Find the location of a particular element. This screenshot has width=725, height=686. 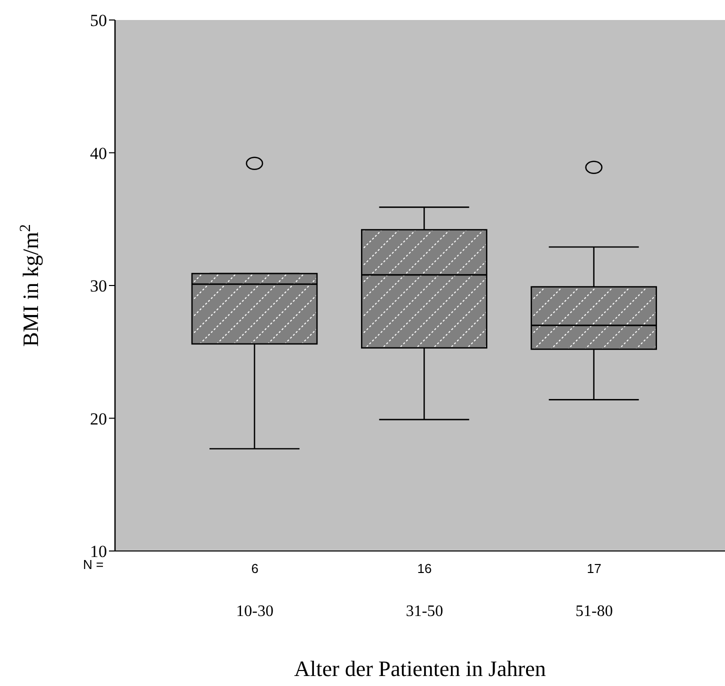

x-tick-label: 10-30 is located at coordinates (255, 611).